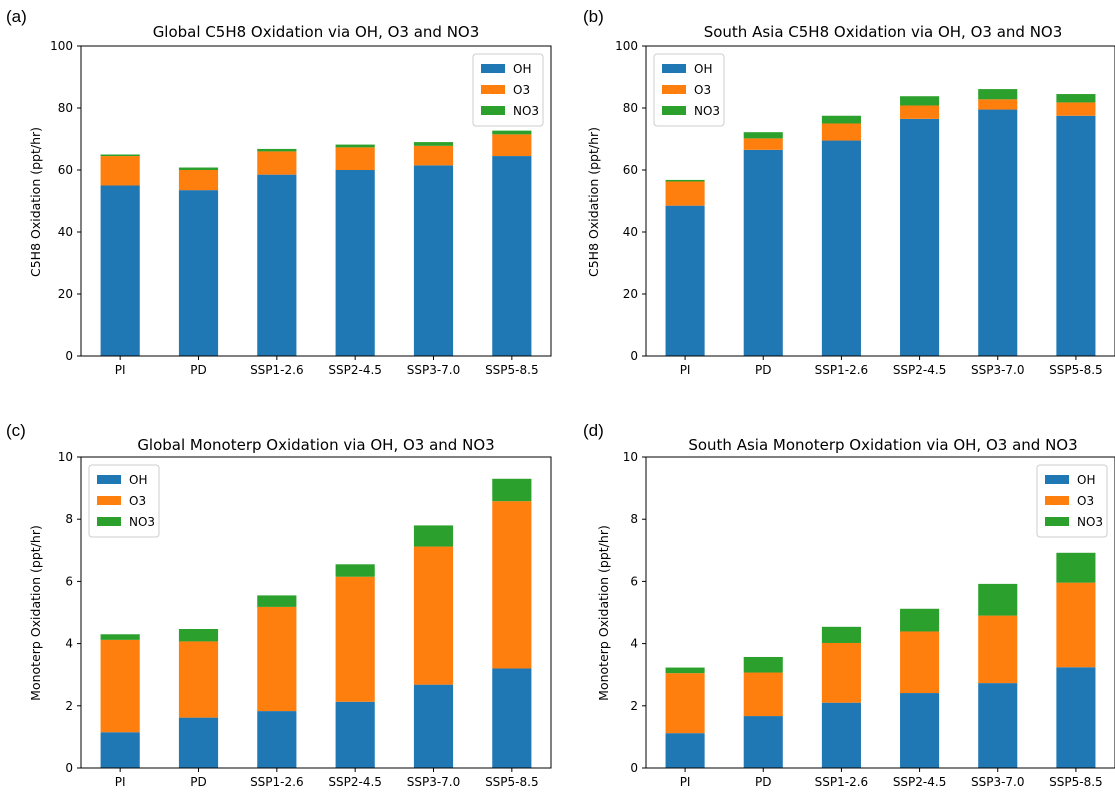 Image resolution: width=1115 pixels, height=792 pixels. I want to click on bar-oh-pd, so click(763, 252).